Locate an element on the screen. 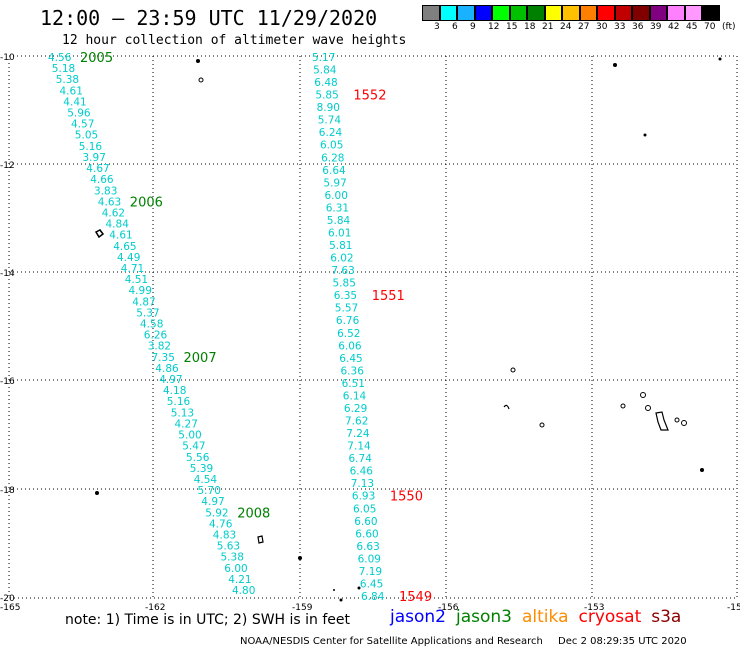 The width and height of the screenshot is (740, 650). wave-height-value: 4.21 is located at coordinates (239, 580).